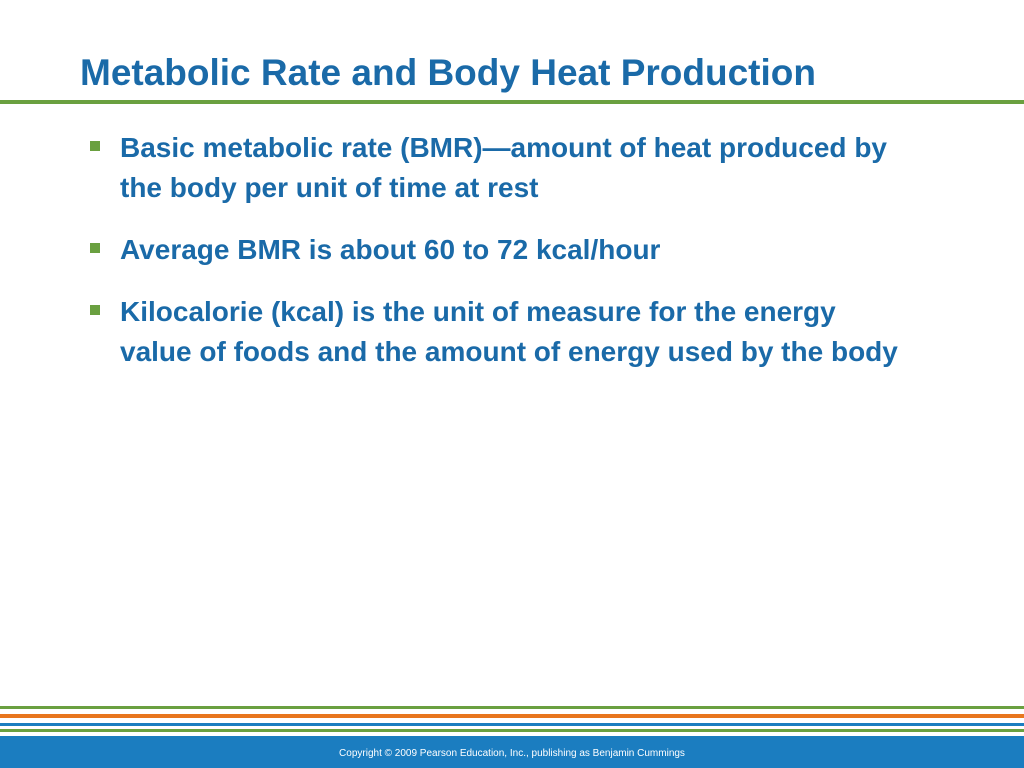 This screenshot has height=768, width=1024. Describe the element at coordinates (448, 72) in the screenshot. I see `slide-title: Metabolic Rate and Body Heat Production` at that location.